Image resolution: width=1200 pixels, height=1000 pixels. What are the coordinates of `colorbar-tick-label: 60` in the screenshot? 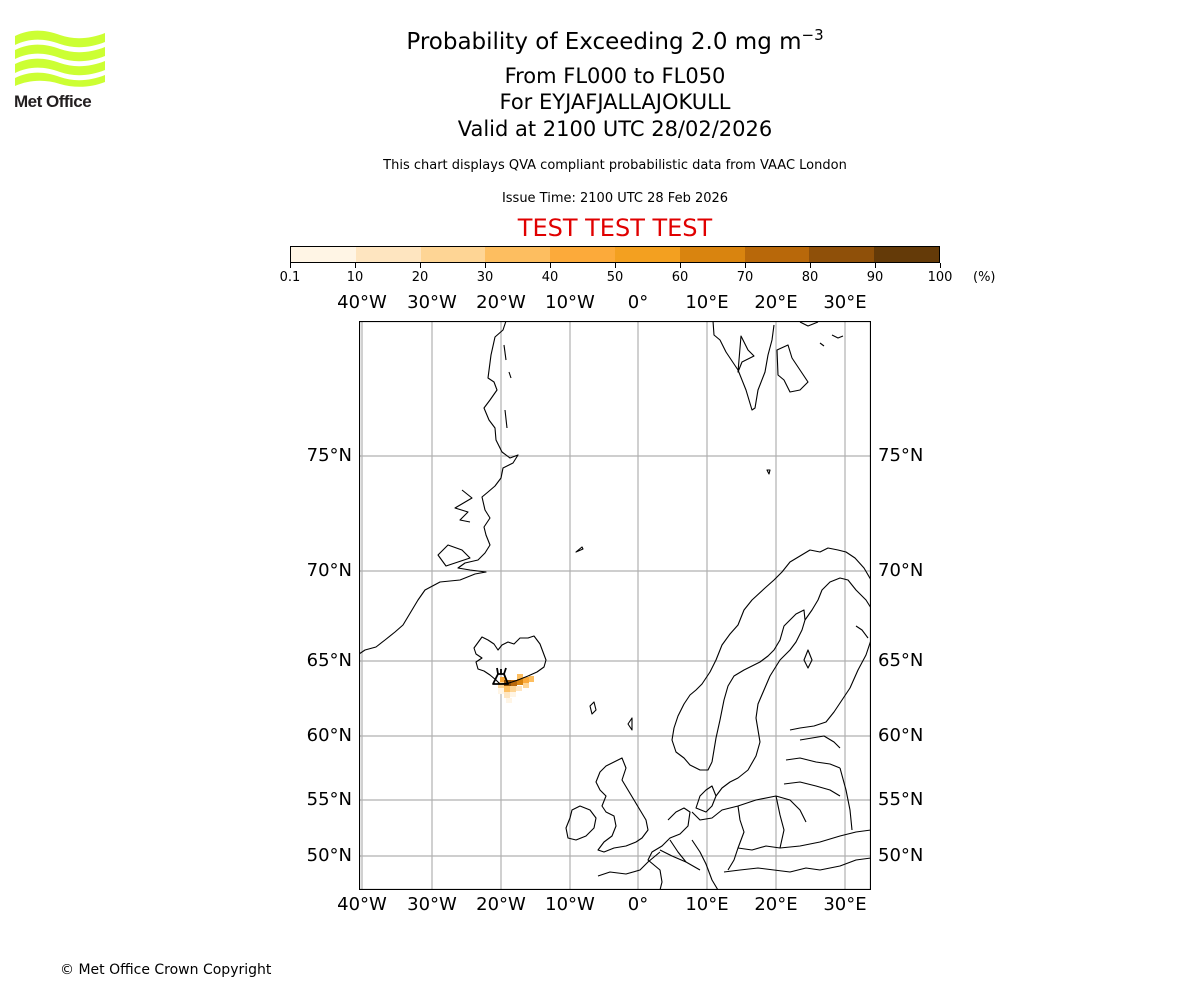 It's located at (680, 277).